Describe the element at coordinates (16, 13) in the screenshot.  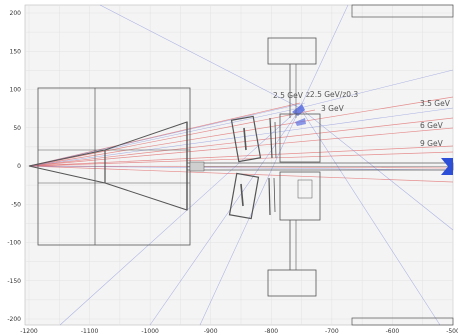
I see `y-tick-label: 200` at that location.